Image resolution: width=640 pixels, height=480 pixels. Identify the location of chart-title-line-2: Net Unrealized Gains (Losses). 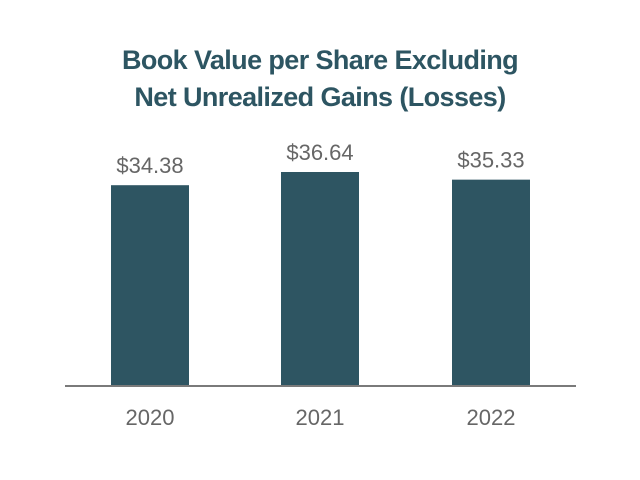
(320, 97).